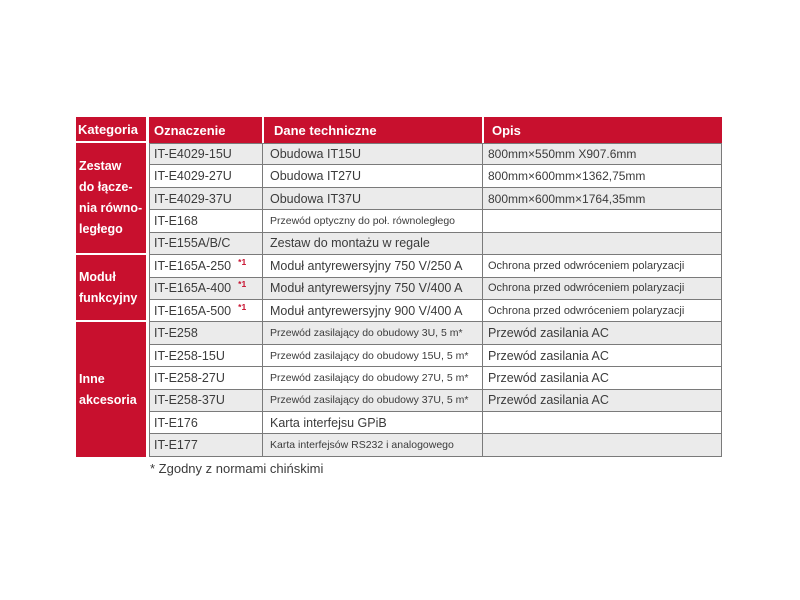  Describe the element at coordinates (205, 333) in the screenshot. I see `row-code: IT-E258` at that location.